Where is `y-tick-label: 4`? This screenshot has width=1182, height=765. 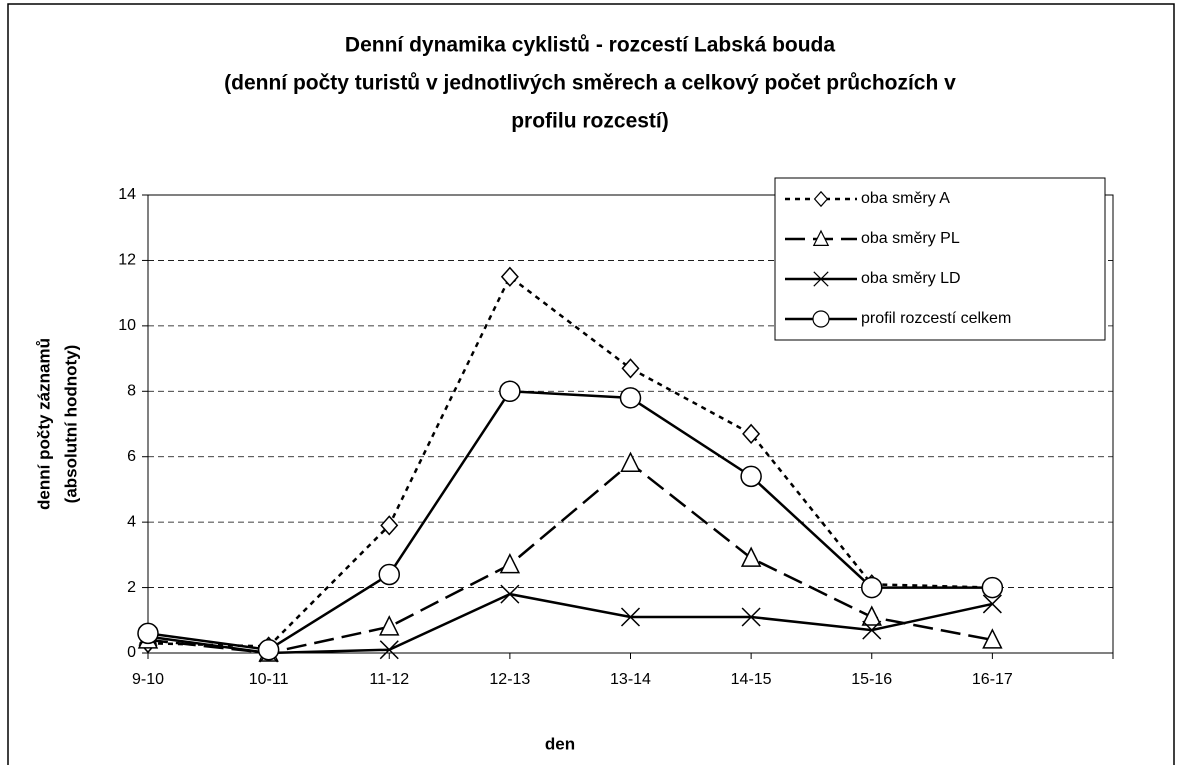 y-tick-label: 4 is located at coordinates (131, 521).